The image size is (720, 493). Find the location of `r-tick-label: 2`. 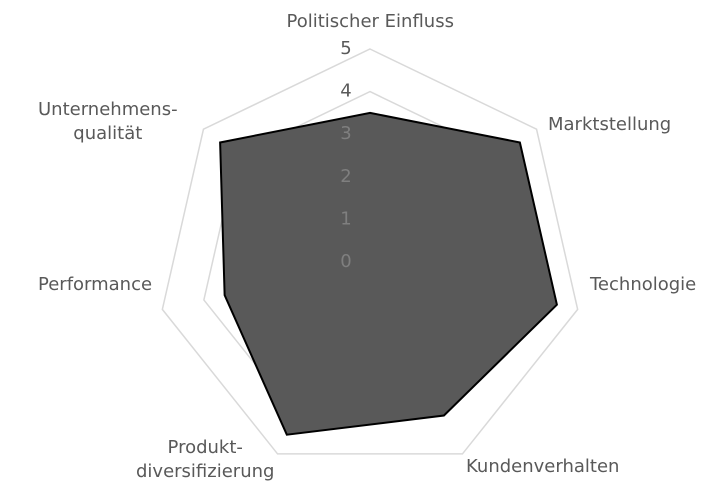

r-tick-label: 2 is located at coordinates (345, 176).